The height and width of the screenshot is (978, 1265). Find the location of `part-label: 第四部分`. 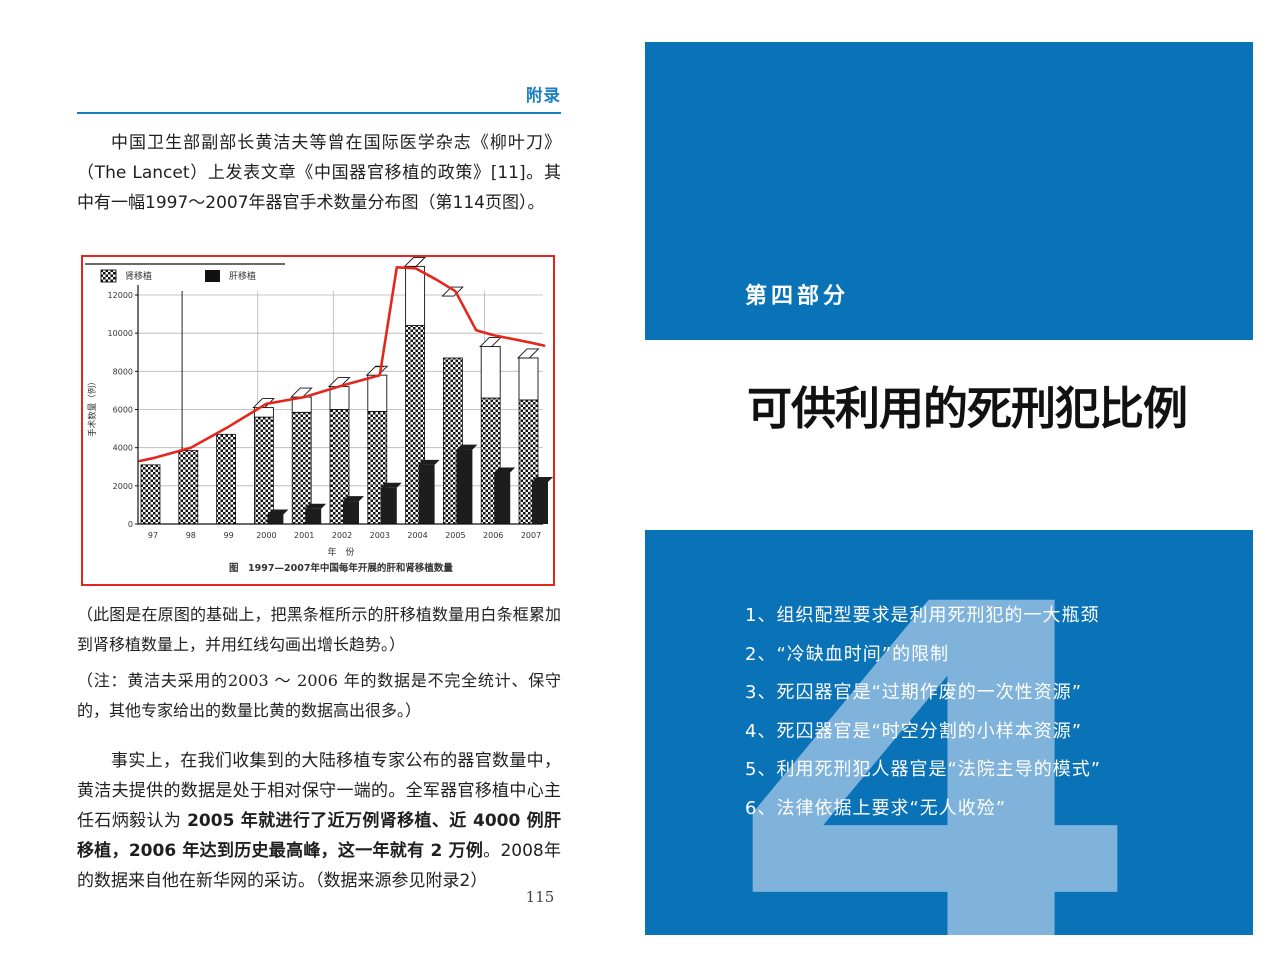

part-label: 第四部分 is located at coordinates (797, 296).